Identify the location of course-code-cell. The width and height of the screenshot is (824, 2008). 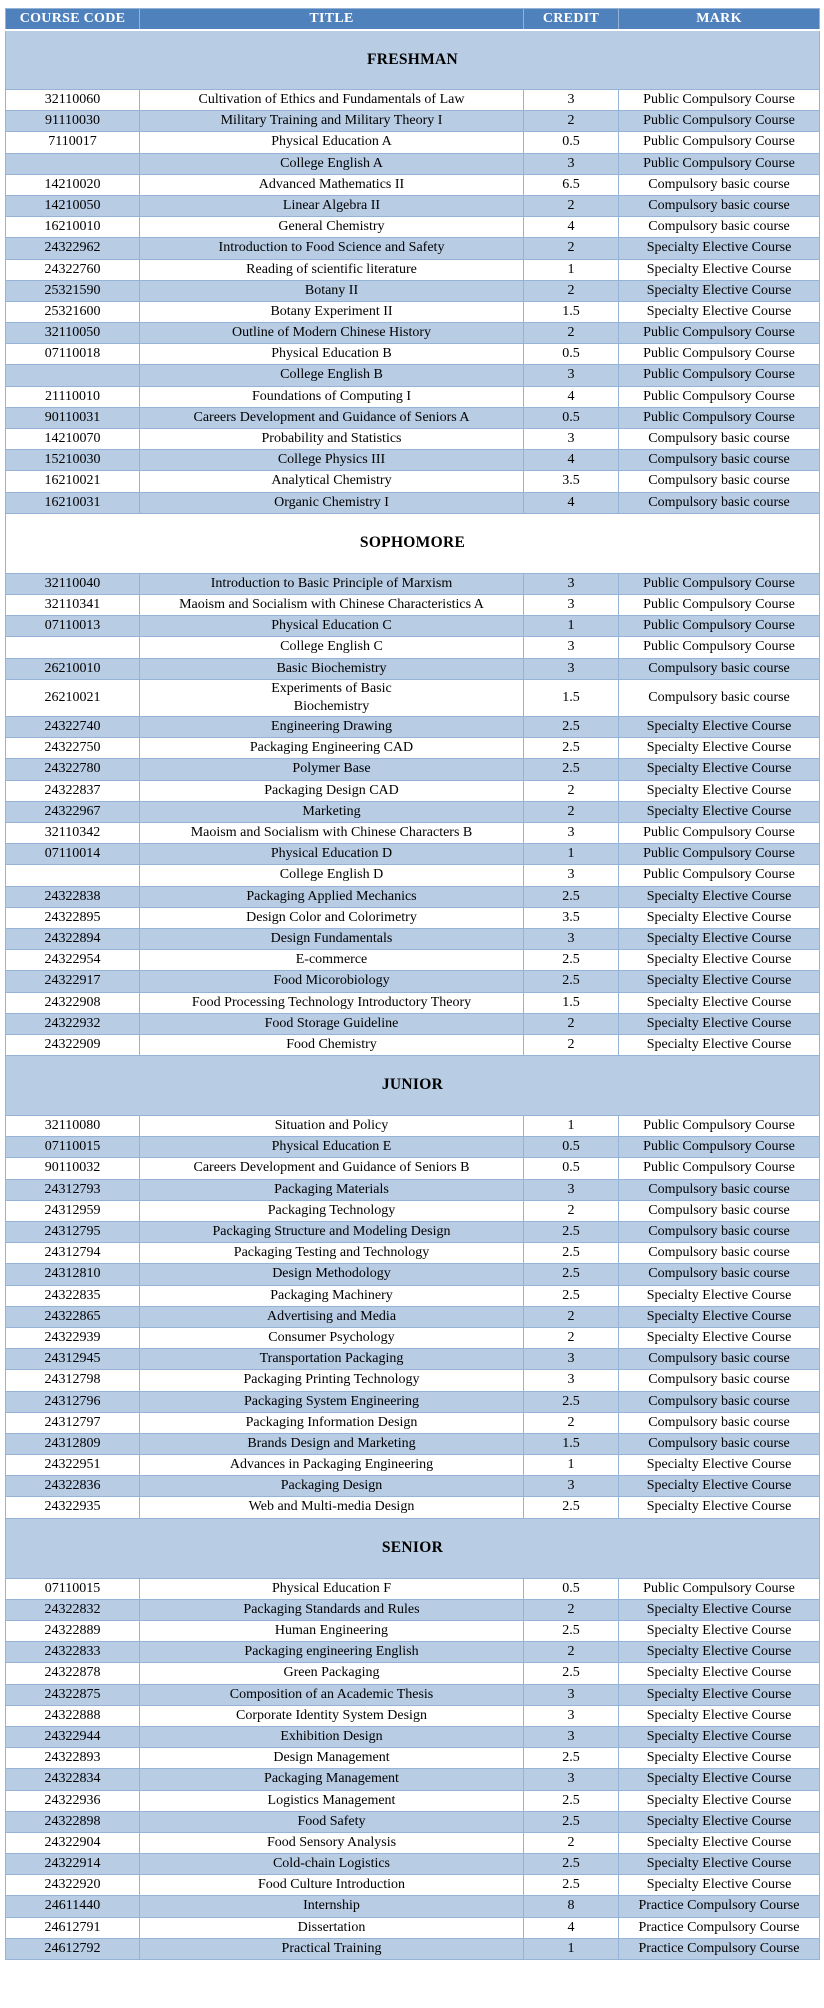
(72, 647).